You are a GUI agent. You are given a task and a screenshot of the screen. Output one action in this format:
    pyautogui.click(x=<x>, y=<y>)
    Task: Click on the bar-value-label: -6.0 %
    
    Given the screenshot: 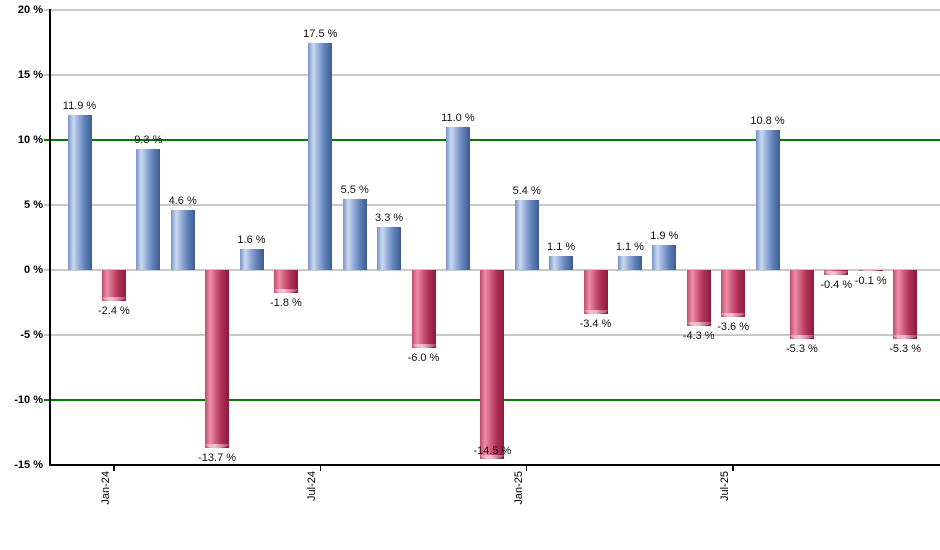 What is the action you would take?
    pyautogui.click(x=423, y=358)
    